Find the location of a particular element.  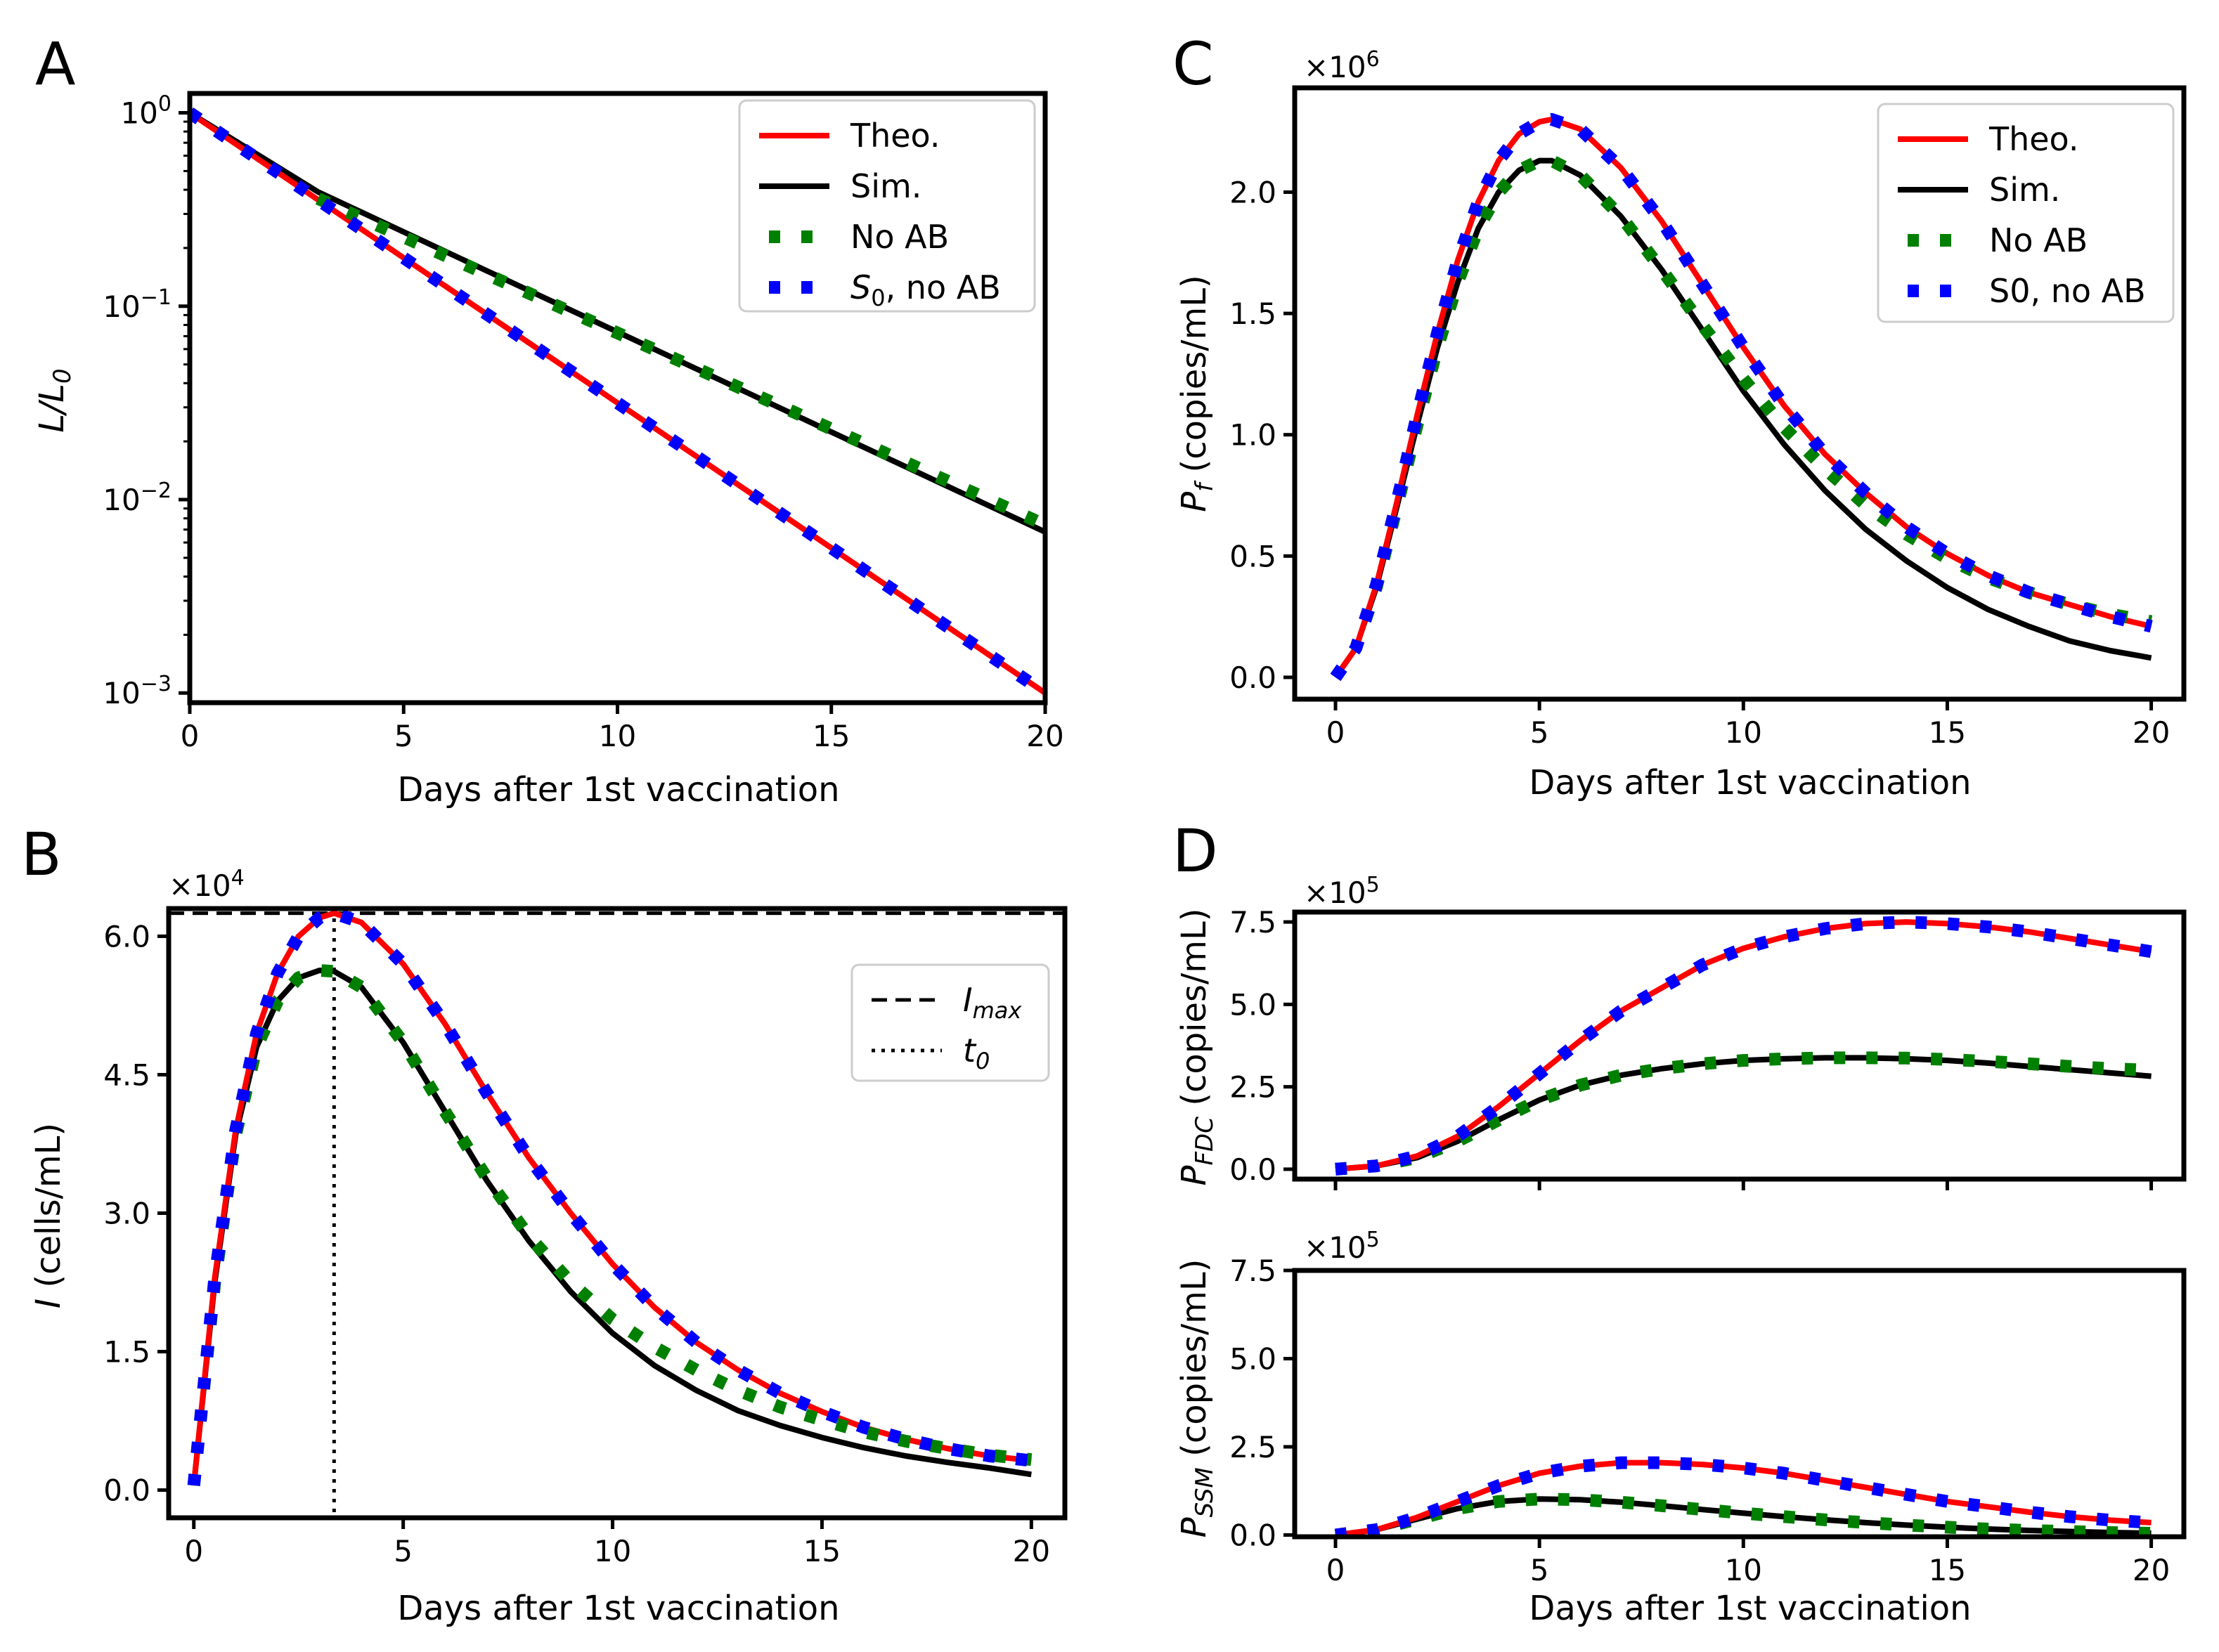

panel-d: D 0.0 2.5 5.0 7.5 ×105 PFDC (copies/mL) is located at coordinates (1679, 1003).